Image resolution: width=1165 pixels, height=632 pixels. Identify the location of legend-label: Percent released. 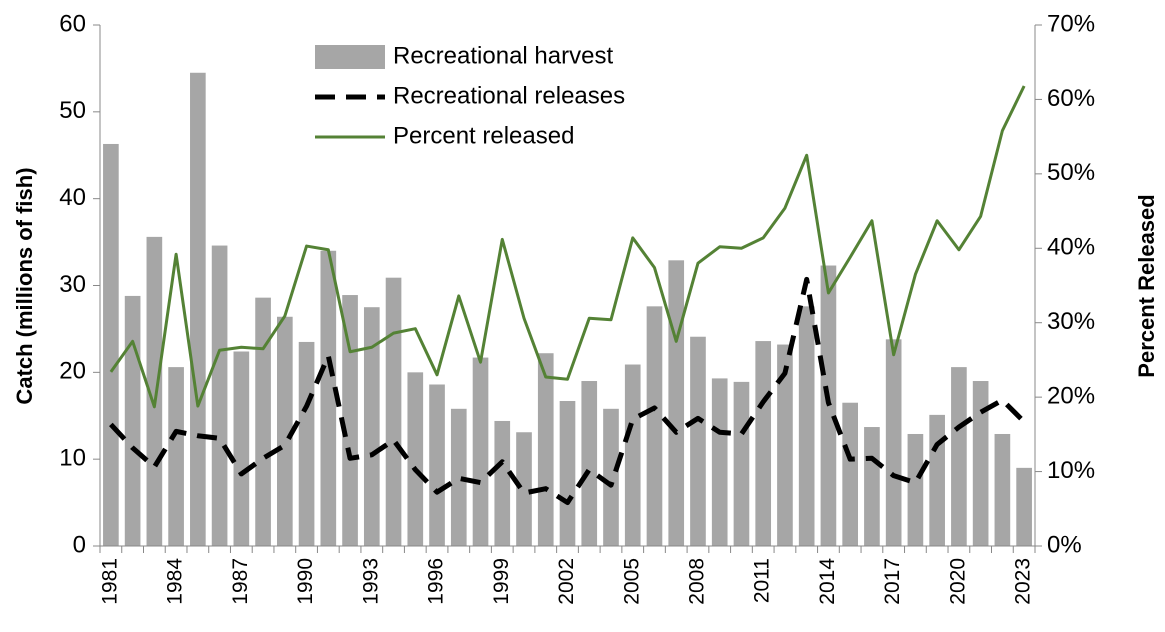
(483, 135).